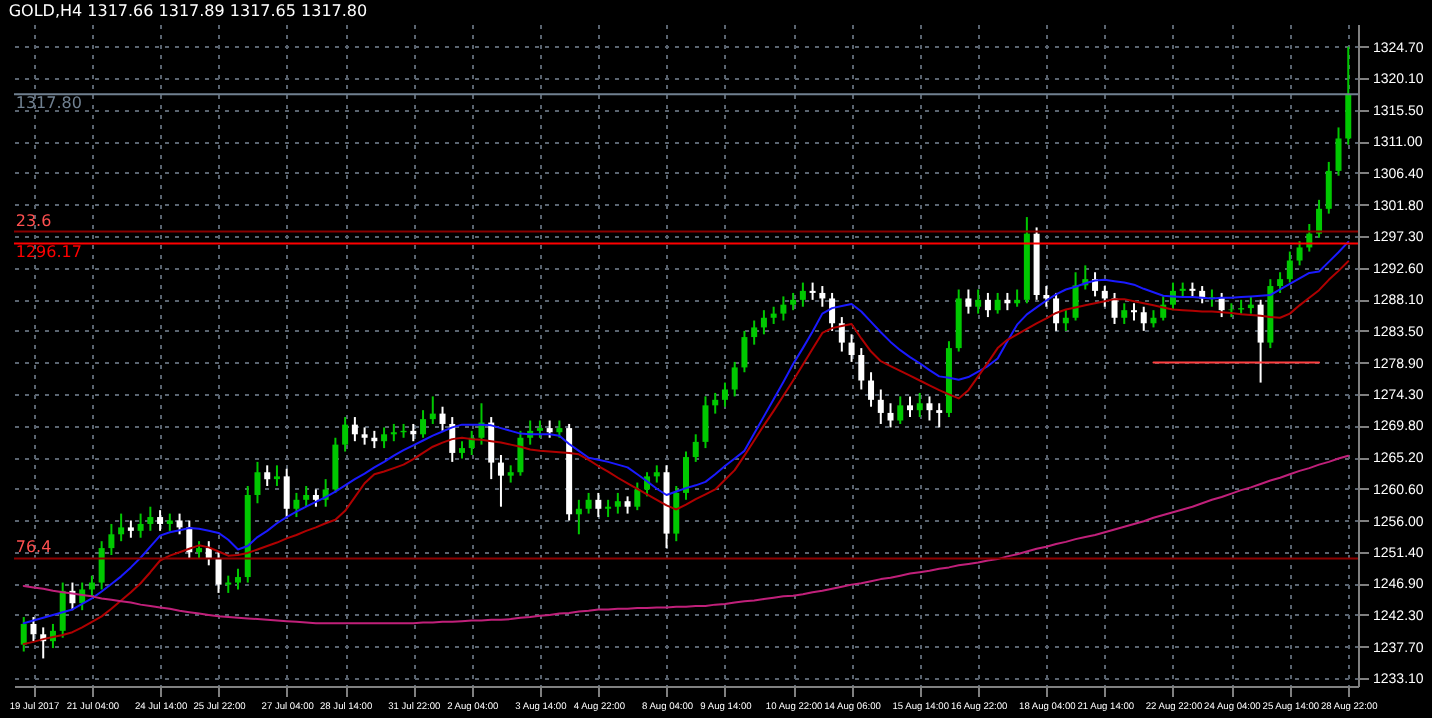 Image resolution: width=1432 pixels, height=718 pixels. Describe the element at coordinates (48, 252) in the screenshot. I see `ref-line-label: 1296.17` at that location.